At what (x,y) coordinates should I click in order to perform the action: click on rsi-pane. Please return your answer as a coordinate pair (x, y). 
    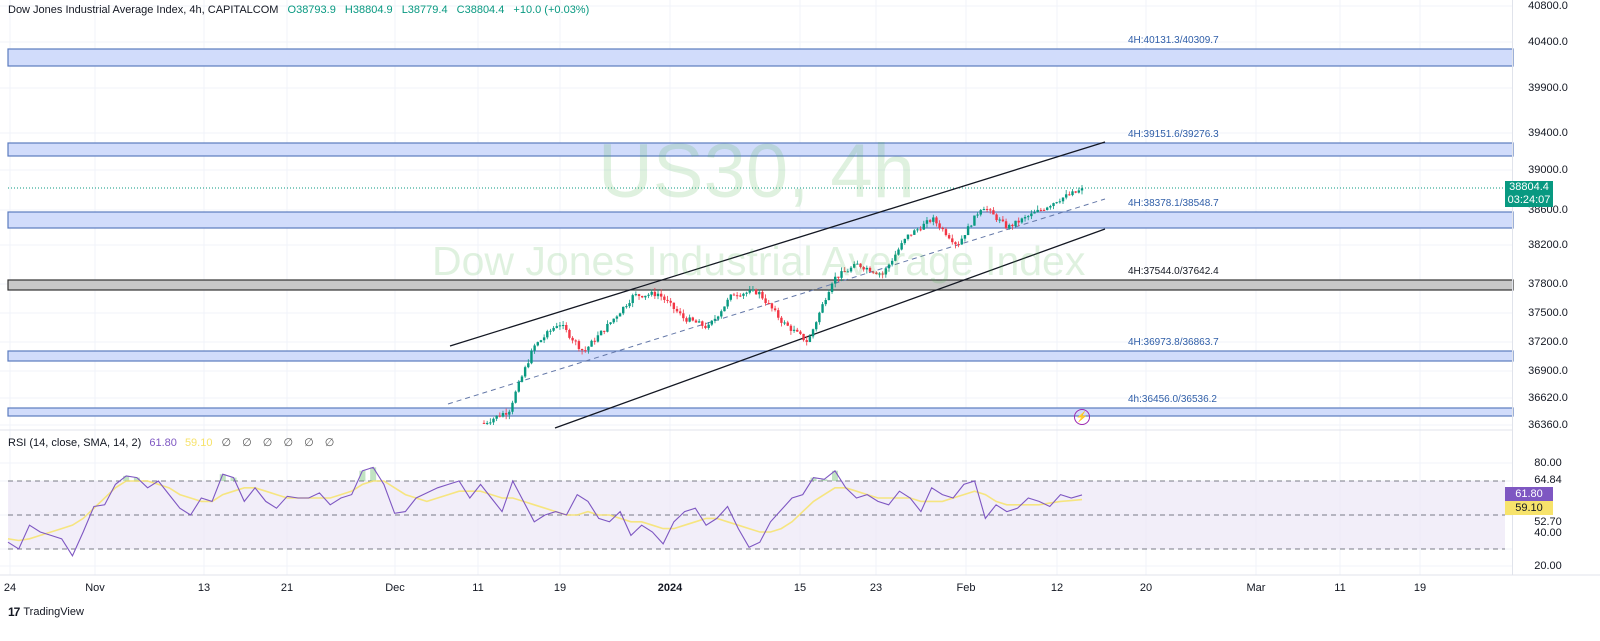
    Looking at the image, I should click on (756, 511).